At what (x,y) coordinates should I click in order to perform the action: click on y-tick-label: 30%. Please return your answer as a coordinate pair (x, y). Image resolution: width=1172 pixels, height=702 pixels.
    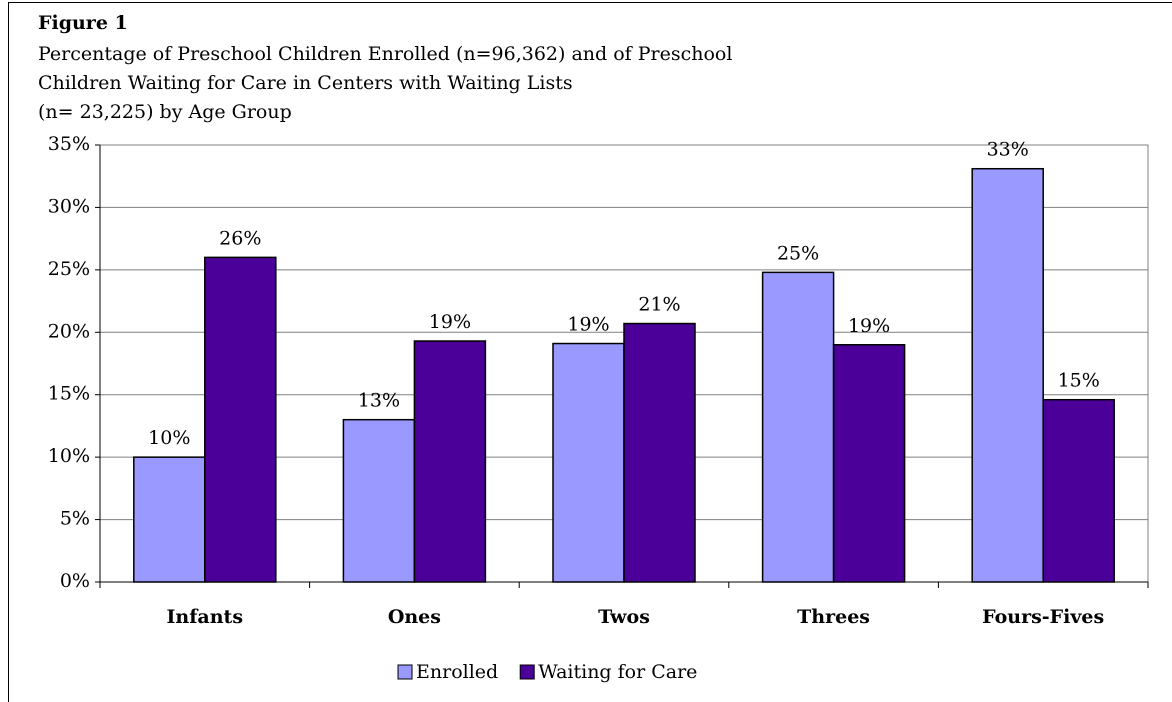
    Looking at the image, I should click on (69, 206).